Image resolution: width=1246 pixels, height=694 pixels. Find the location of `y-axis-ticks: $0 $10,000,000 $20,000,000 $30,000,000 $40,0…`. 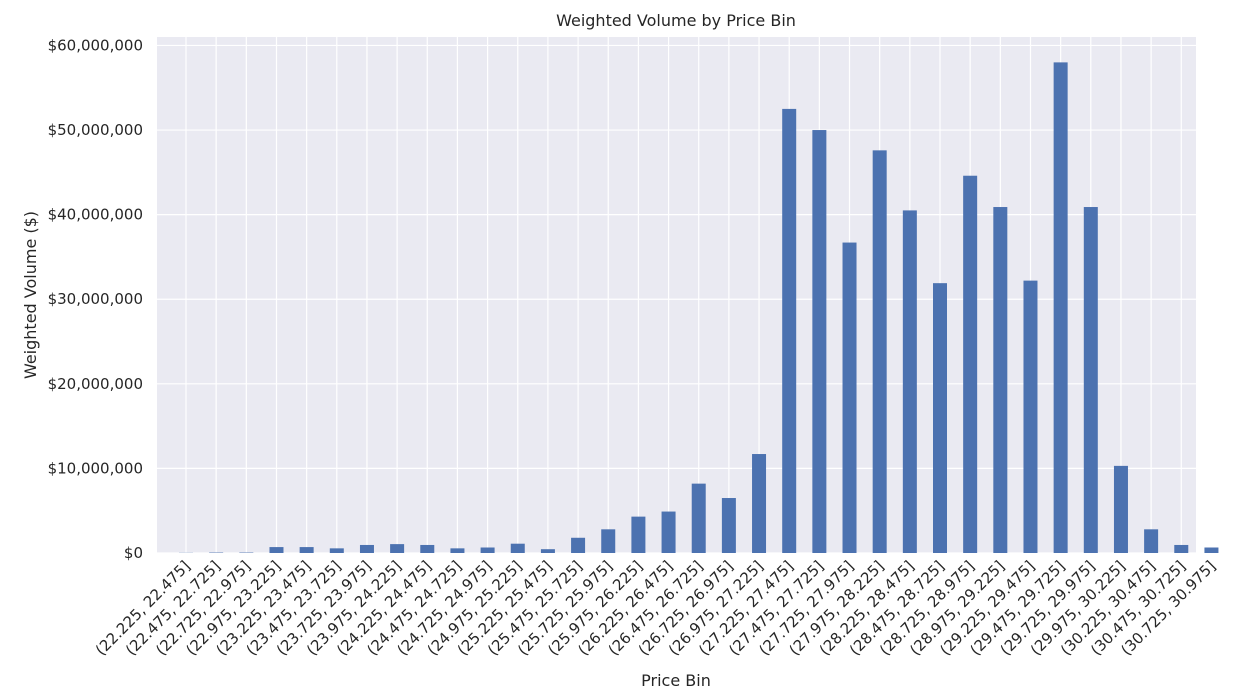

y-axis-ticks: $0 $10,000,000 $20,000,000 $30,000,000 $40,0… is located at coordinates (95, 299).